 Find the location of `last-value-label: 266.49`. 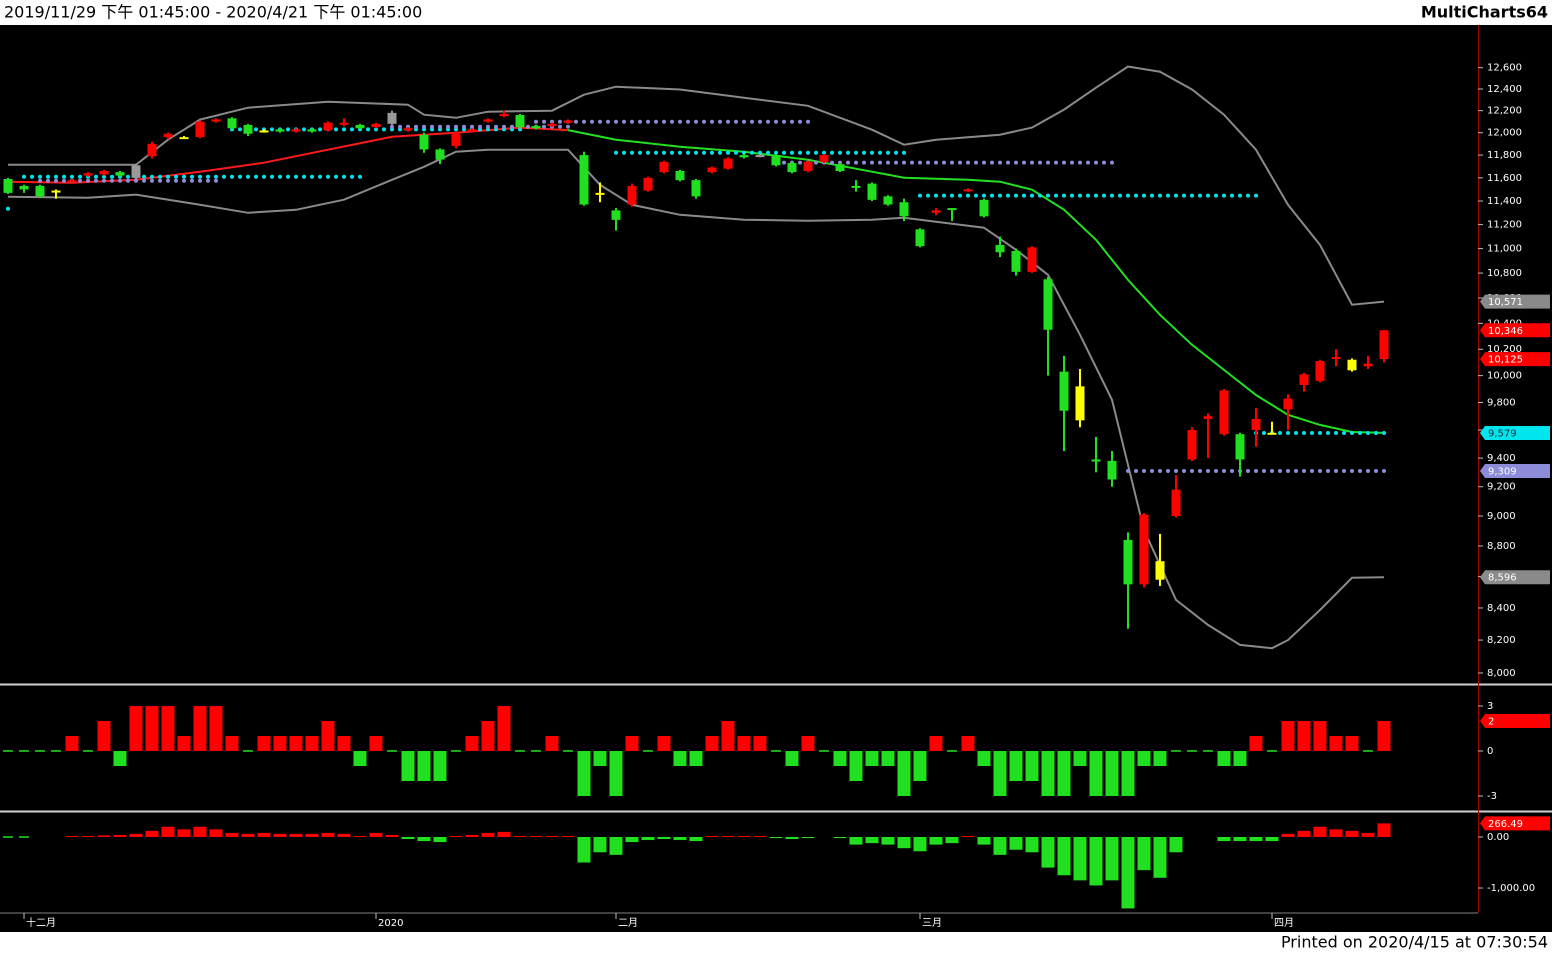

last-value-label: 266.49 is located at coordinates (1505, 824).